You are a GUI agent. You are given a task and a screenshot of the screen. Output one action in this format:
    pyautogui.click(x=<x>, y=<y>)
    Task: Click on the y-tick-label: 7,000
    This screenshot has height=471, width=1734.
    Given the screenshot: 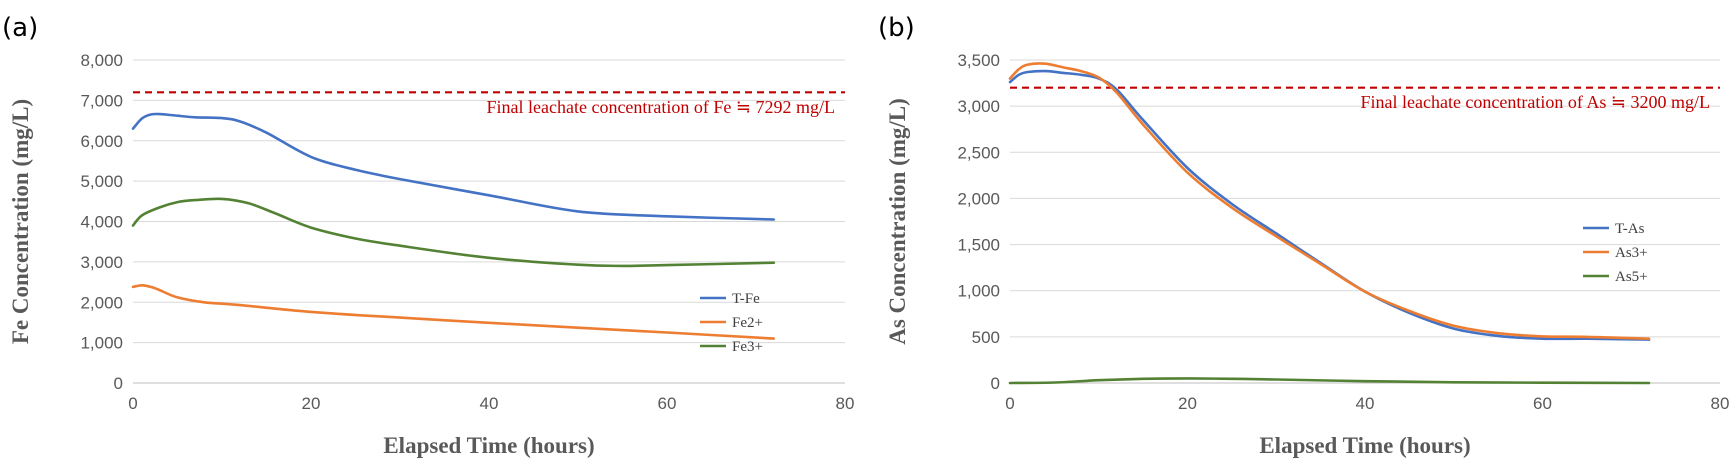 What is the action you would take?
    pyautogui.click(x=101, y=100)
    